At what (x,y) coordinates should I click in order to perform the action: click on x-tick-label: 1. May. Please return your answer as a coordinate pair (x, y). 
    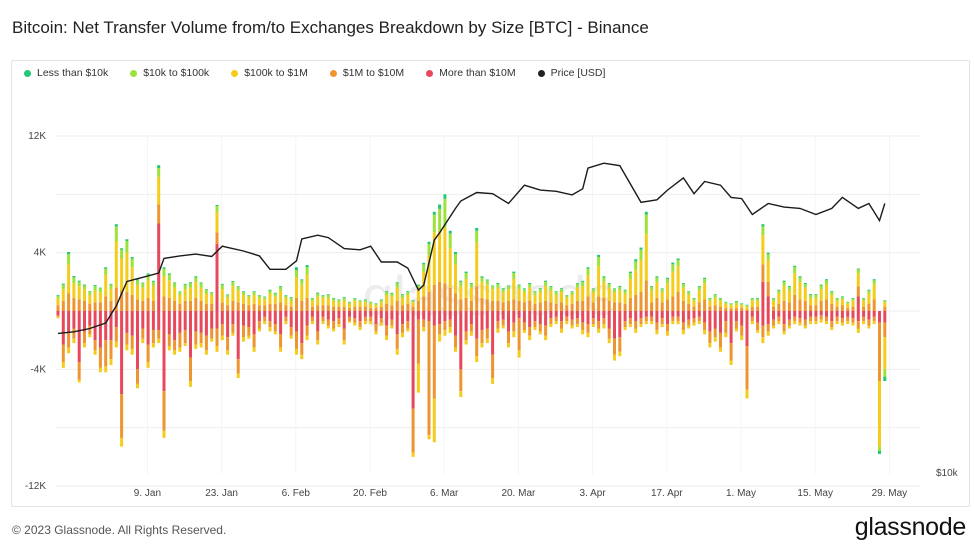
    Looking at the image, I should click on (741, 493).